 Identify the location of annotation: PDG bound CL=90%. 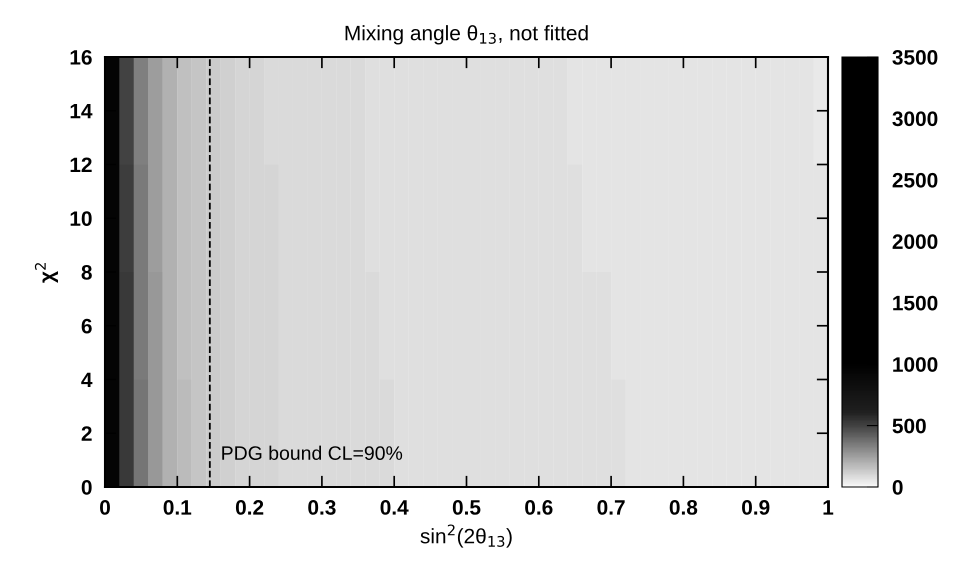
(312, 453).